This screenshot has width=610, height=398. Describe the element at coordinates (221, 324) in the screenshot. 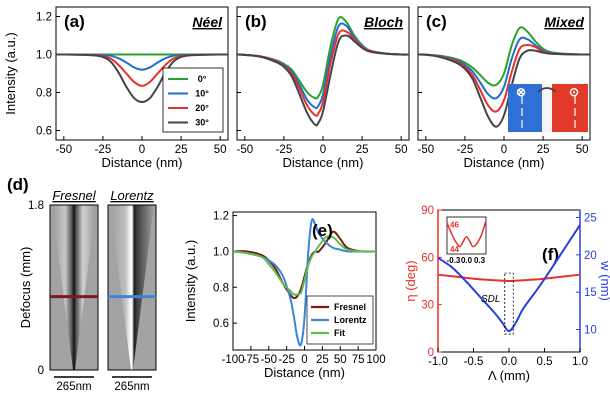

I see `y-tick-label: 0.6` at that location.